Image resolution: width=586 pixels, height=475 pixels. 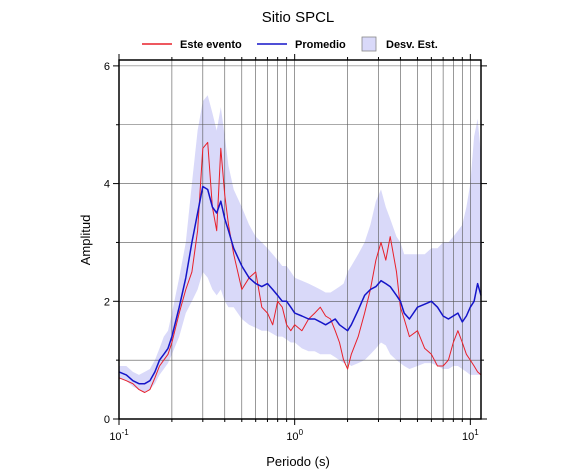 What do you see at coordinates (85, 240) in the screenshot?
I see `y-axis-label: Amplitud` at bounding box center [85, 240].